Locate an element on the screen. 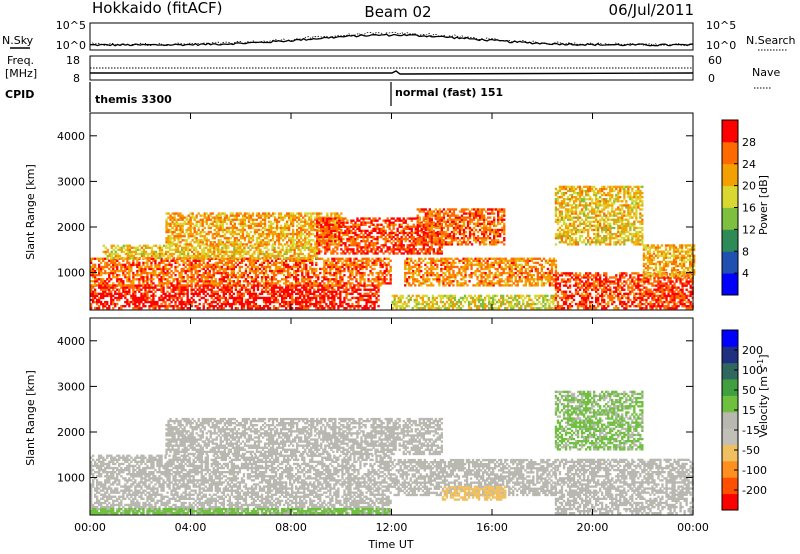 This screenshot has width=800, height=554. nsky-panel: N.Sky 10^5 10^0 10^5 10^0 N.Search is located at coordinates (399, 35).